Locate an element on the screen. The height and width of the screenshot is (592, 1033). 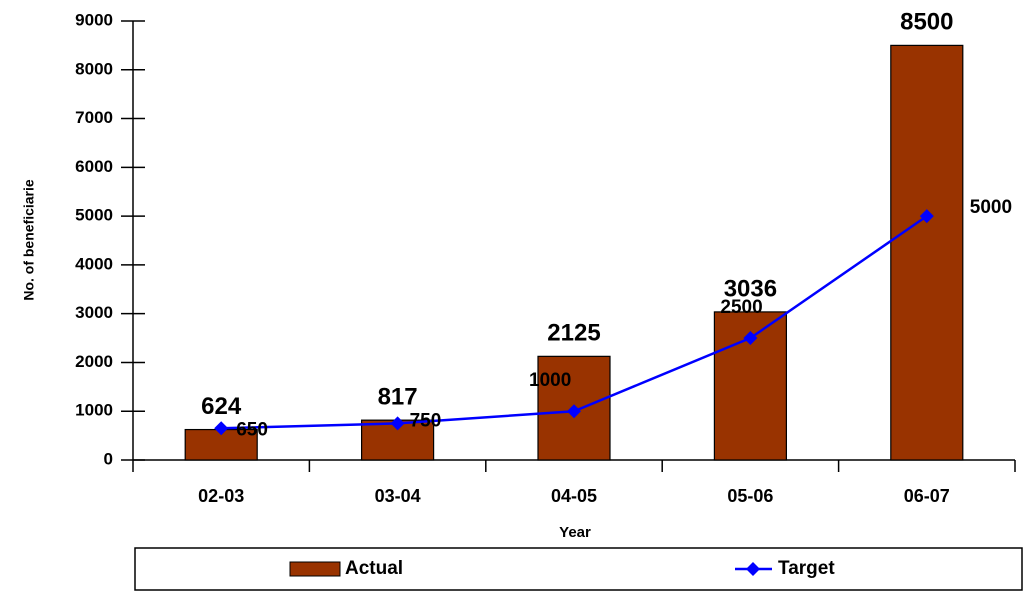
y-tick-label: 0 is located at coordinates (108, 458).